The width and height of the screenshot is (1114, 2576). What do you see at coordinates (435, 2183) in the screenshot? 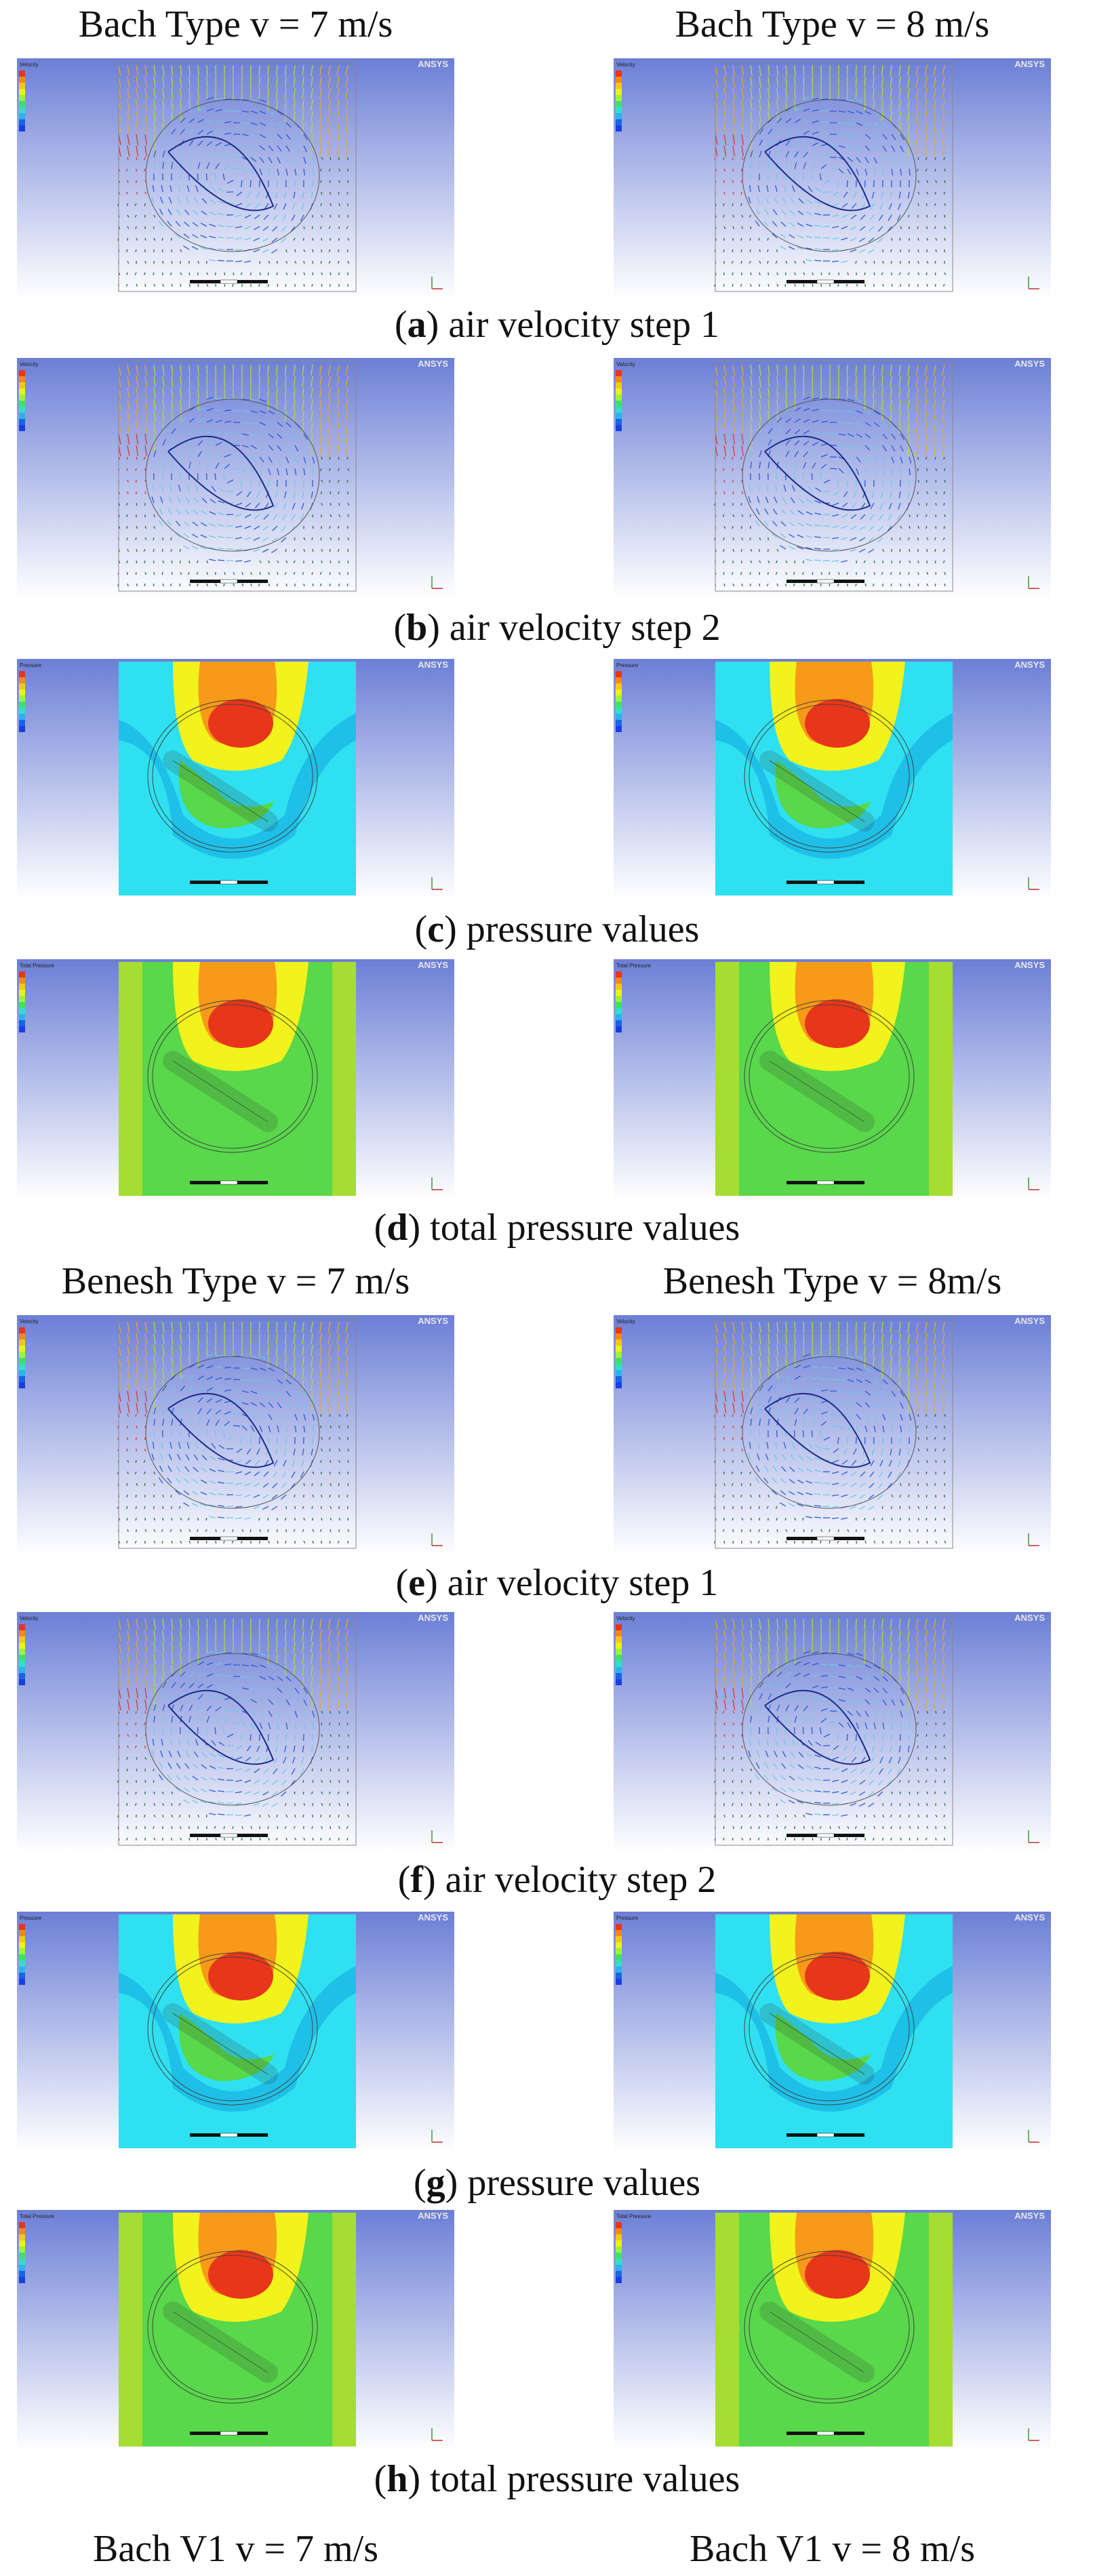
I see `caption-letter: g` at bounding box center [435, 2183].